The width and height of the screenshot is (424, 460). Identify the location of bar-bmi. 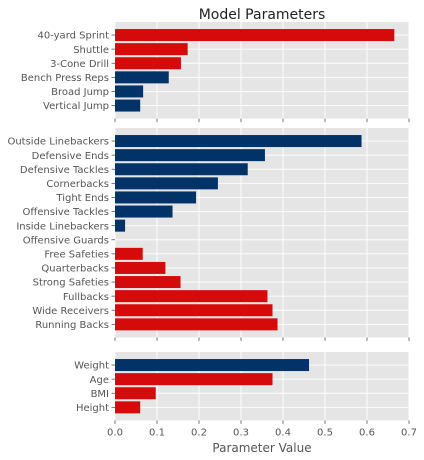
(135, 393).